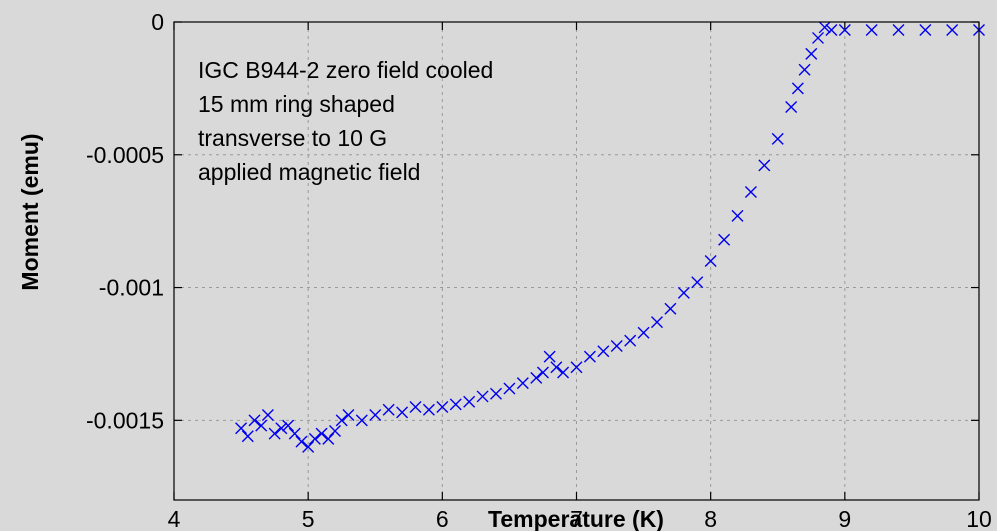 Image resolution: width=997 pixels, height=531 pixels. Describe the element at coordinates (125, 155) in the screenshot. I see `y-tick-label: -0.0005` at that location.